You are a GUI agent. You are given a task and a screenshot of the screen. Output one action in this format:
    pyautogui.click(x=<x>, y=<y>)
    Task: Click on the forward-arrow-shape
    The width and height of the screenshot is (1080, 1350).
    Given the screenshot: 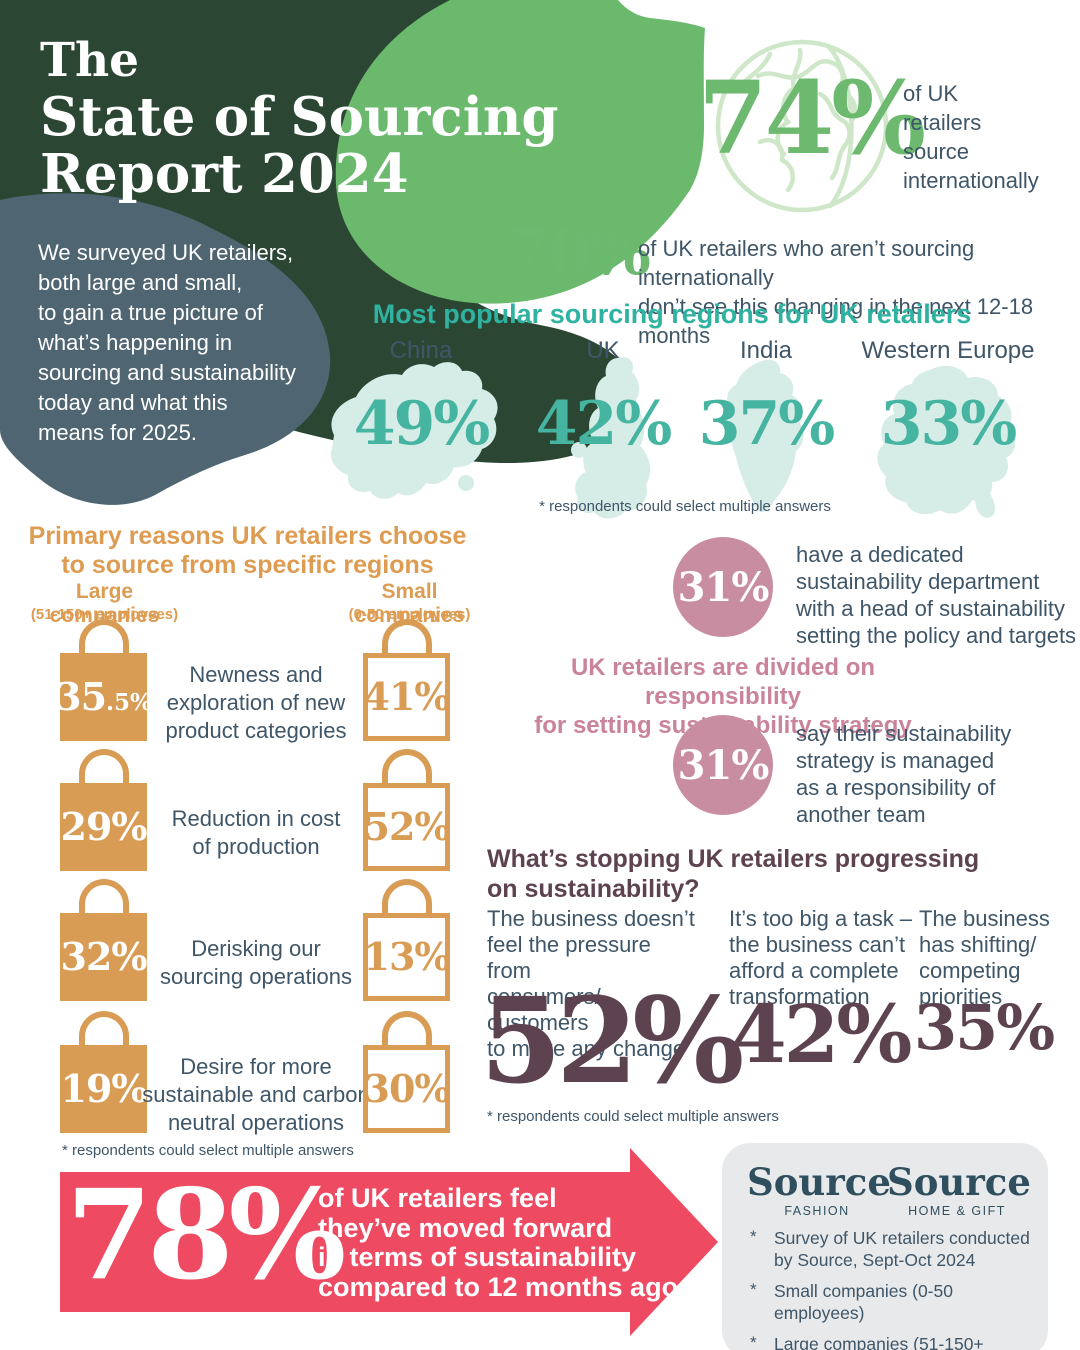 What is the action you would take?
    pyautogui.click(x=389, y=1242)
    